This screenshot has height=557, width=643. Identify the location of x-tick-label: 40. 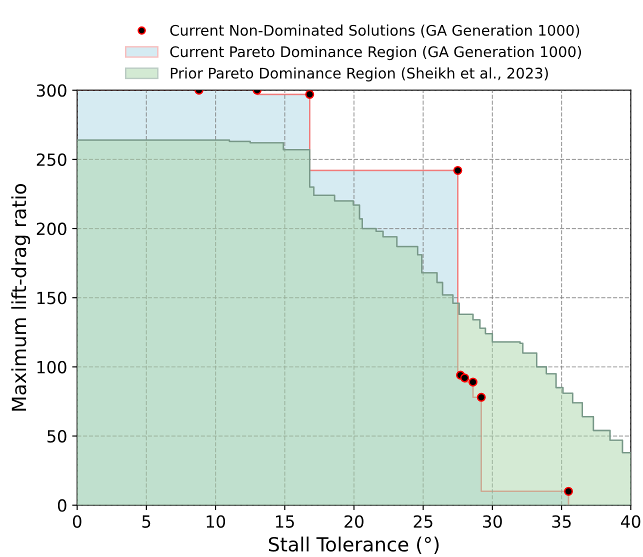
(630, 521).